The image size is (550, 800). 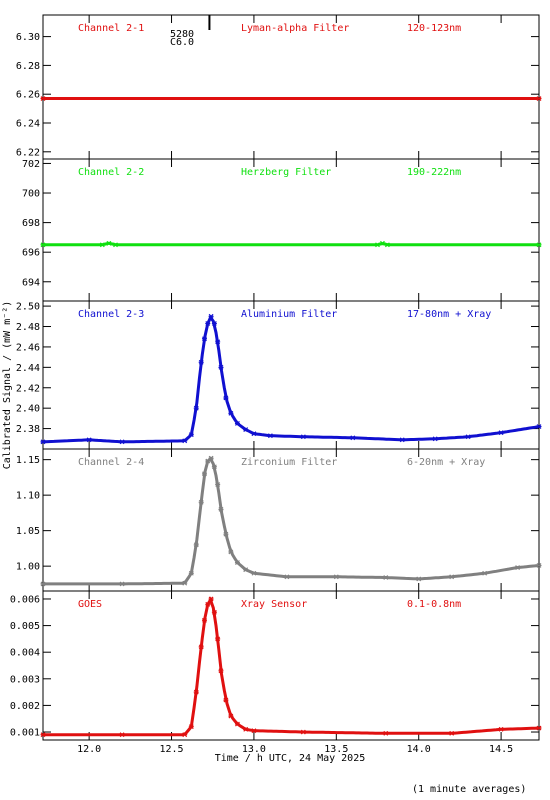 I want to click on footnote: (1 minute averages), so click(x=469, y=789).